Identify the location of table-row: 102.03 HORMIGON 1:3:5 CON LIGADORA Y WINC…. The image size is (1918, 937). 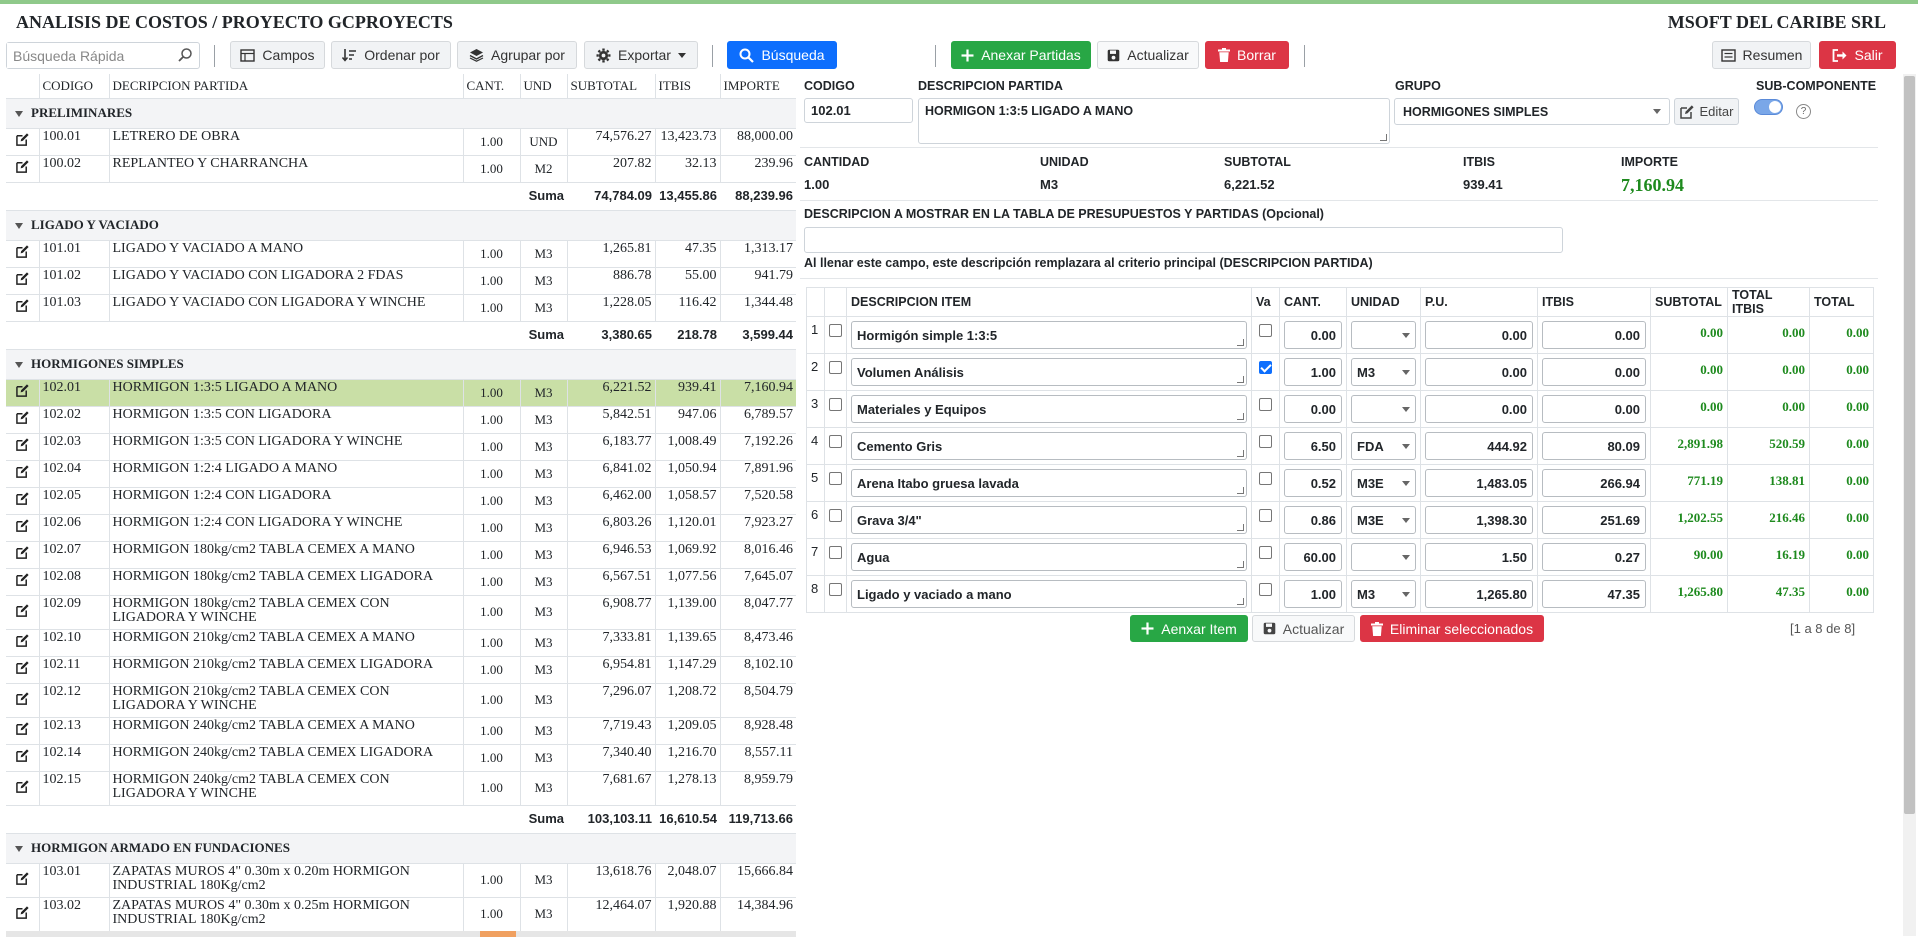
(401, 447).